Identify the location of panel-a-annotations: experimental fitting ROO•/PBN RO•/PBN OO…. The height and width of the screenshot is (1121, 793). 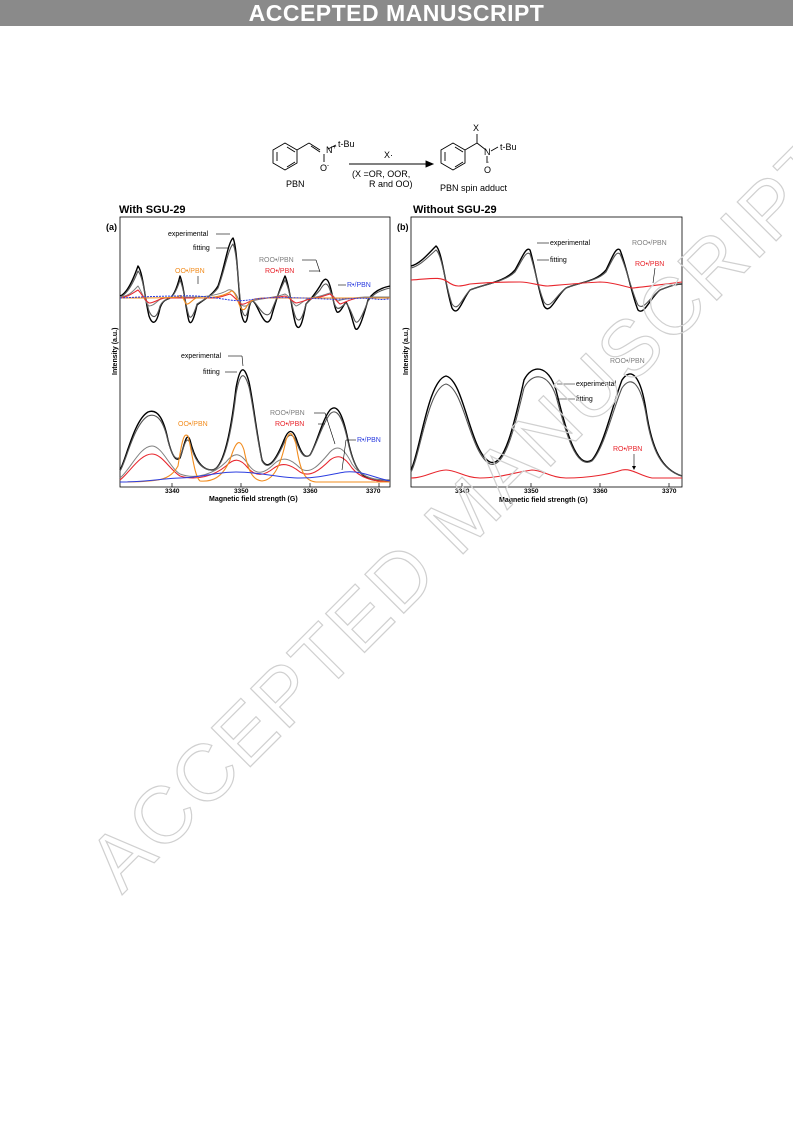
(274, 351).